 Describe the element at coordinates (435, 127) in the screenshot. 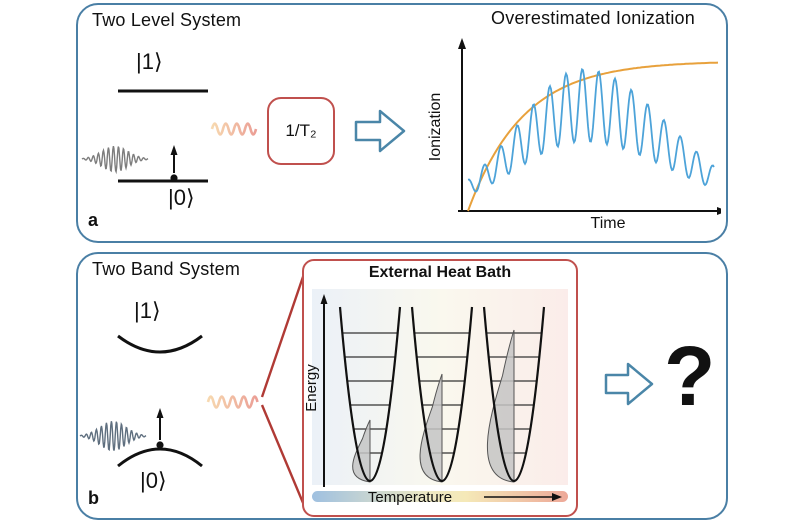

I see `ionization-axis-label: Ionization` at that location.